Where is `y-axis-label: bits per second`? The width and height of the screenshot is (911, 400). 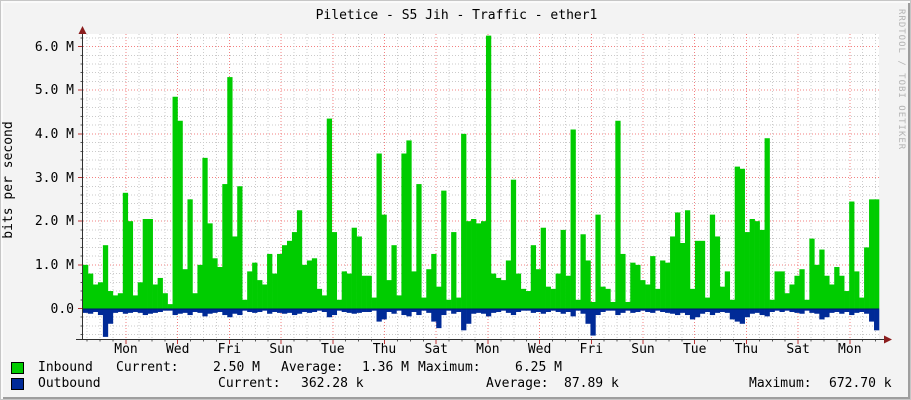 y-axis-label: bits per second is located at coordinates (8, 180).